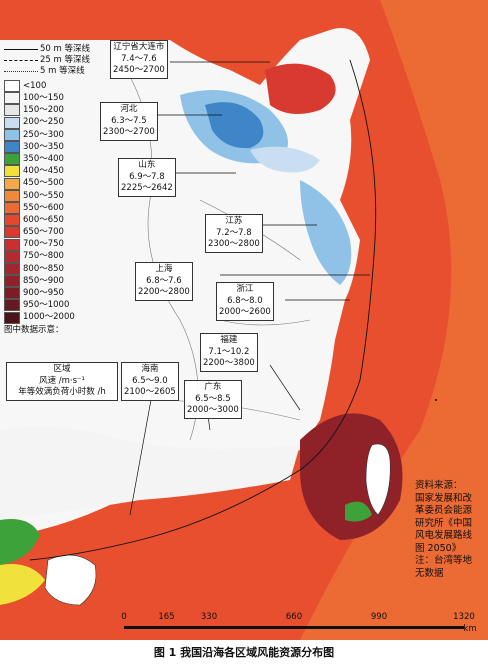 This screenshot has height=665, width=488. Describe the element at coordinates (438, 548) in the screenshot. I see `source-line: 图 2050》` at that location.